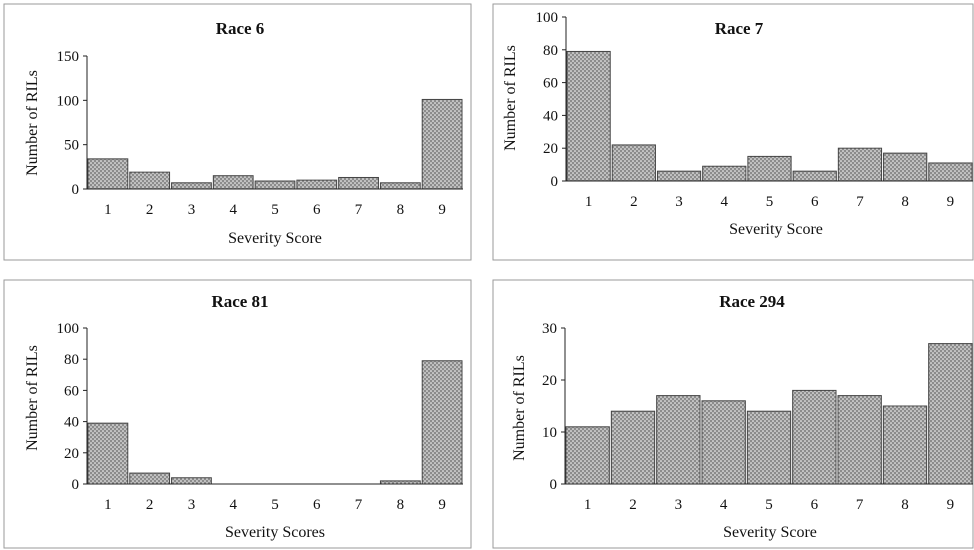 Image resolution: width=974 pixels, height=550 pixels. What do you see at coordinates (239, 301) in the screenshot?
I see `chart-title: Race 81` at bounding box center [239, 301].